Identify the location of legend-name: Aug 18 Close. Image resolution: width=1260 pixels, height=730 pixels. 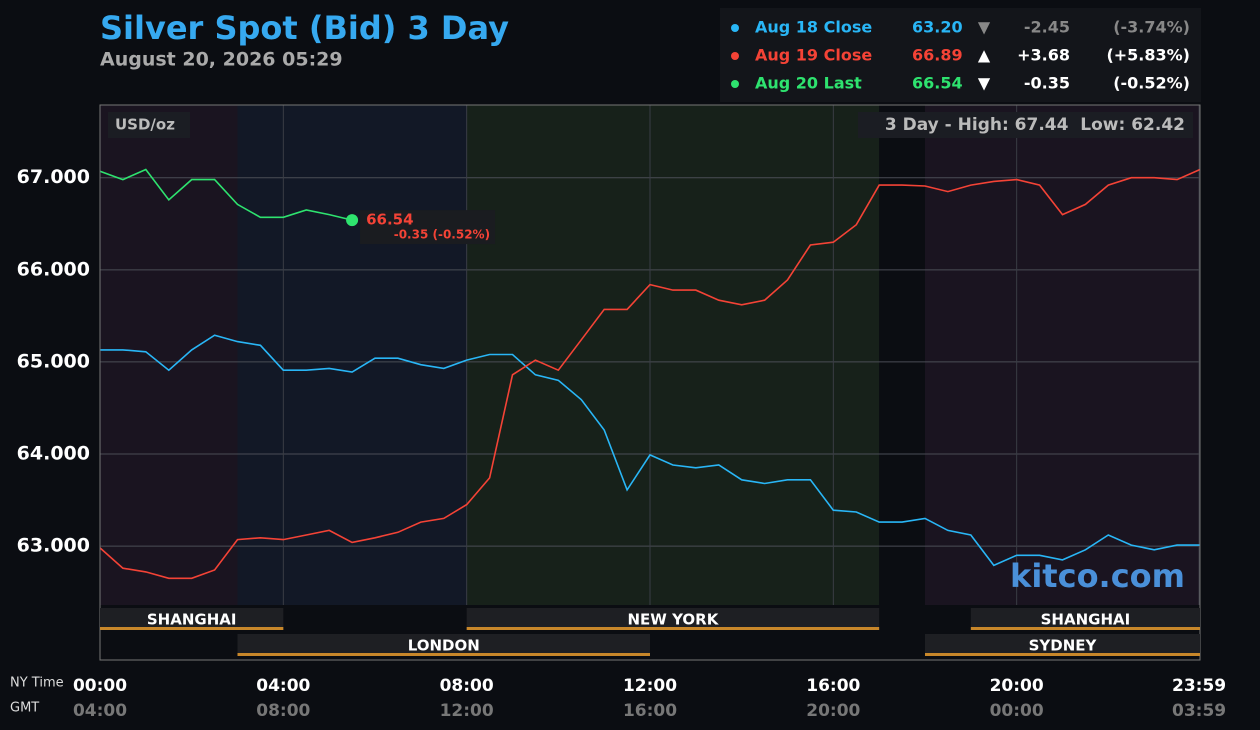
(813, 27).